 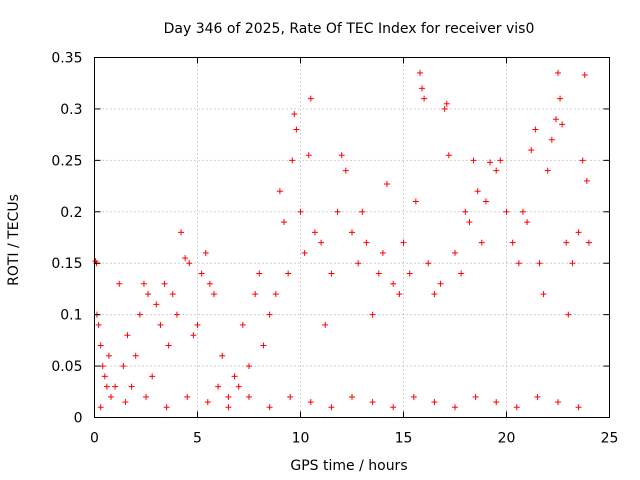 What do you see at coordinates (66, 264) in the screenshot?
I see `y-tick-label: 0.15` at bounding box center [66, 264].